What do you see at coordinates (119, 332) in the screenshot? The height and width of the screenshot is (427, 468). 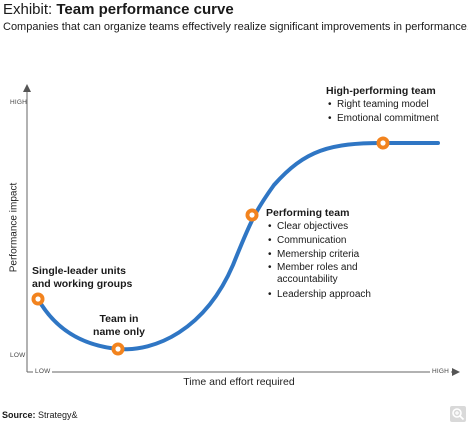 I see `stage-title-line: name only` at bounding box center [119, 332].